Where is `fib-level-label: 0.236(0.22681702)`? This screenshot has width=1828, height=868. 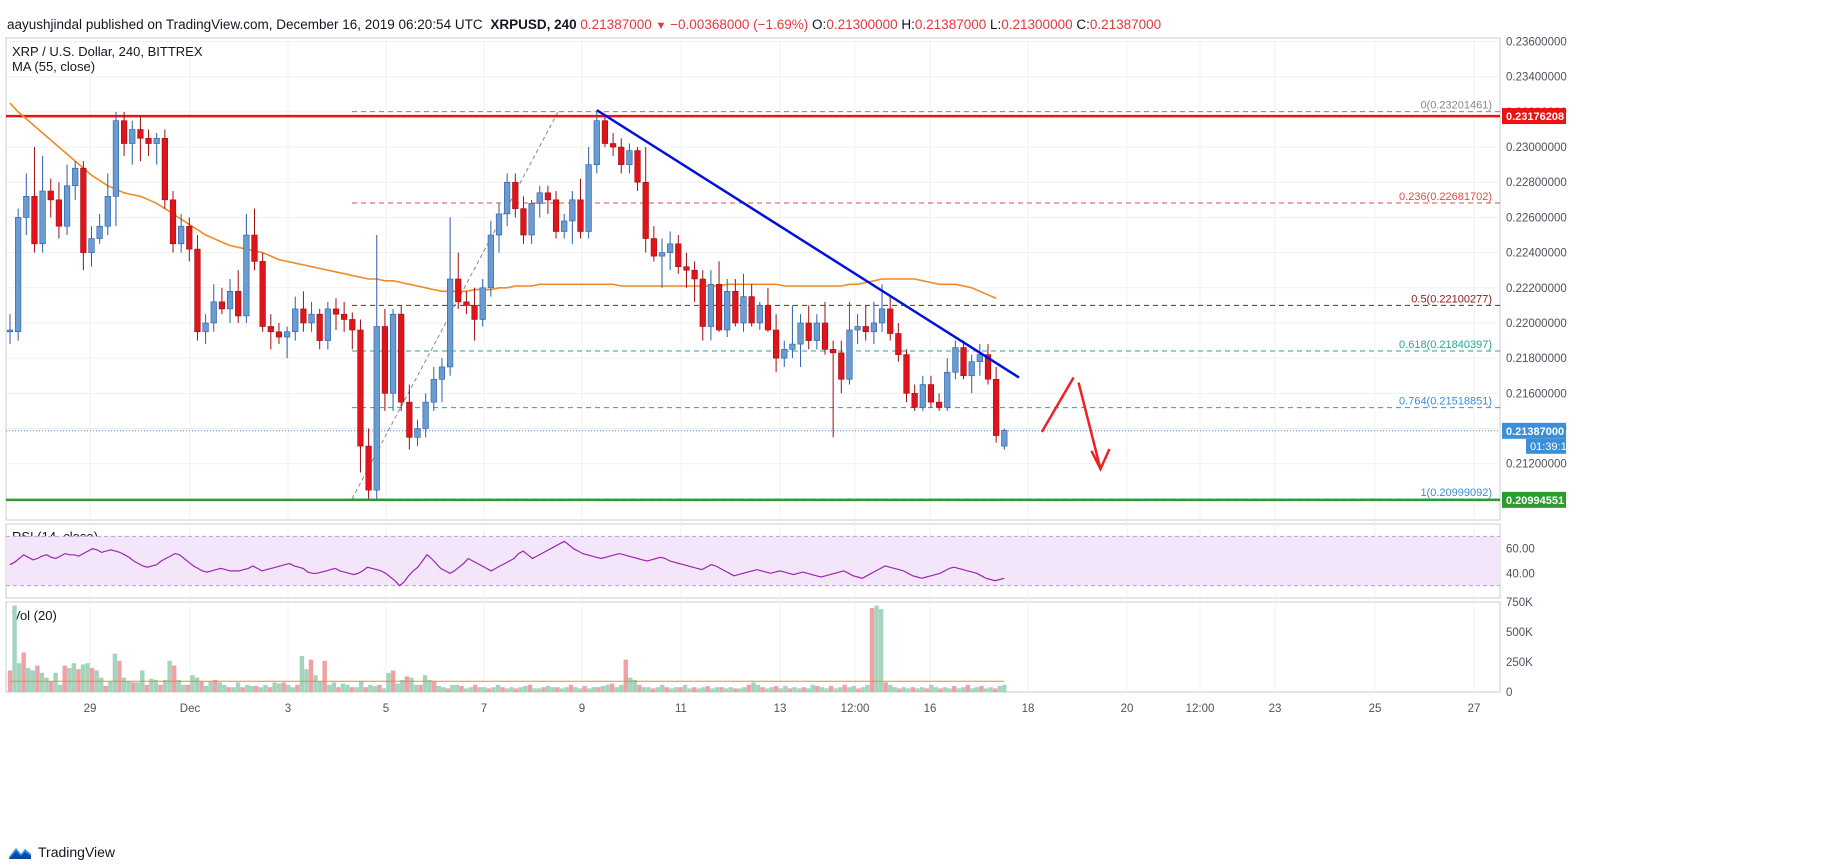
fib-level-label: 0.236(0.22681702) is located at coordinates (1445, 197).